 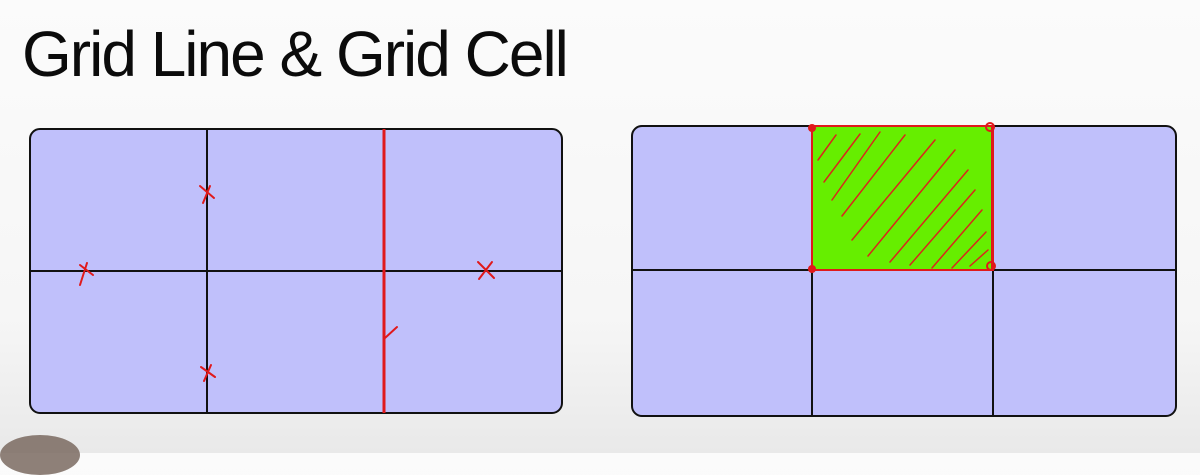 I want to click on mark-column-line-2-top, so click(x=207, y=194).